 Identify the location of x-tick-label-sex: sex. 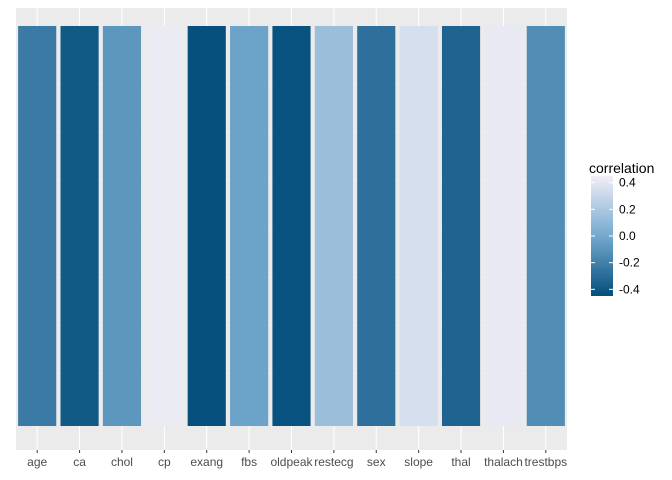
(376, 462).